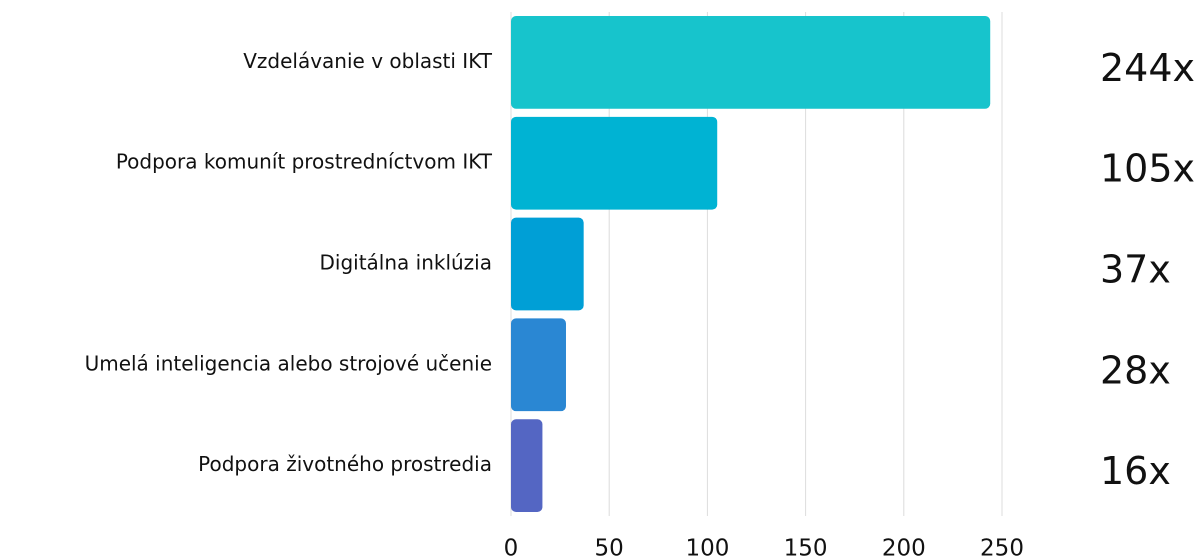 The height and width of the screenshot is (560, 1203). Describe the element at coordinates (1135, 471) in the screenshot. I see `value-label: 16x` at that location.